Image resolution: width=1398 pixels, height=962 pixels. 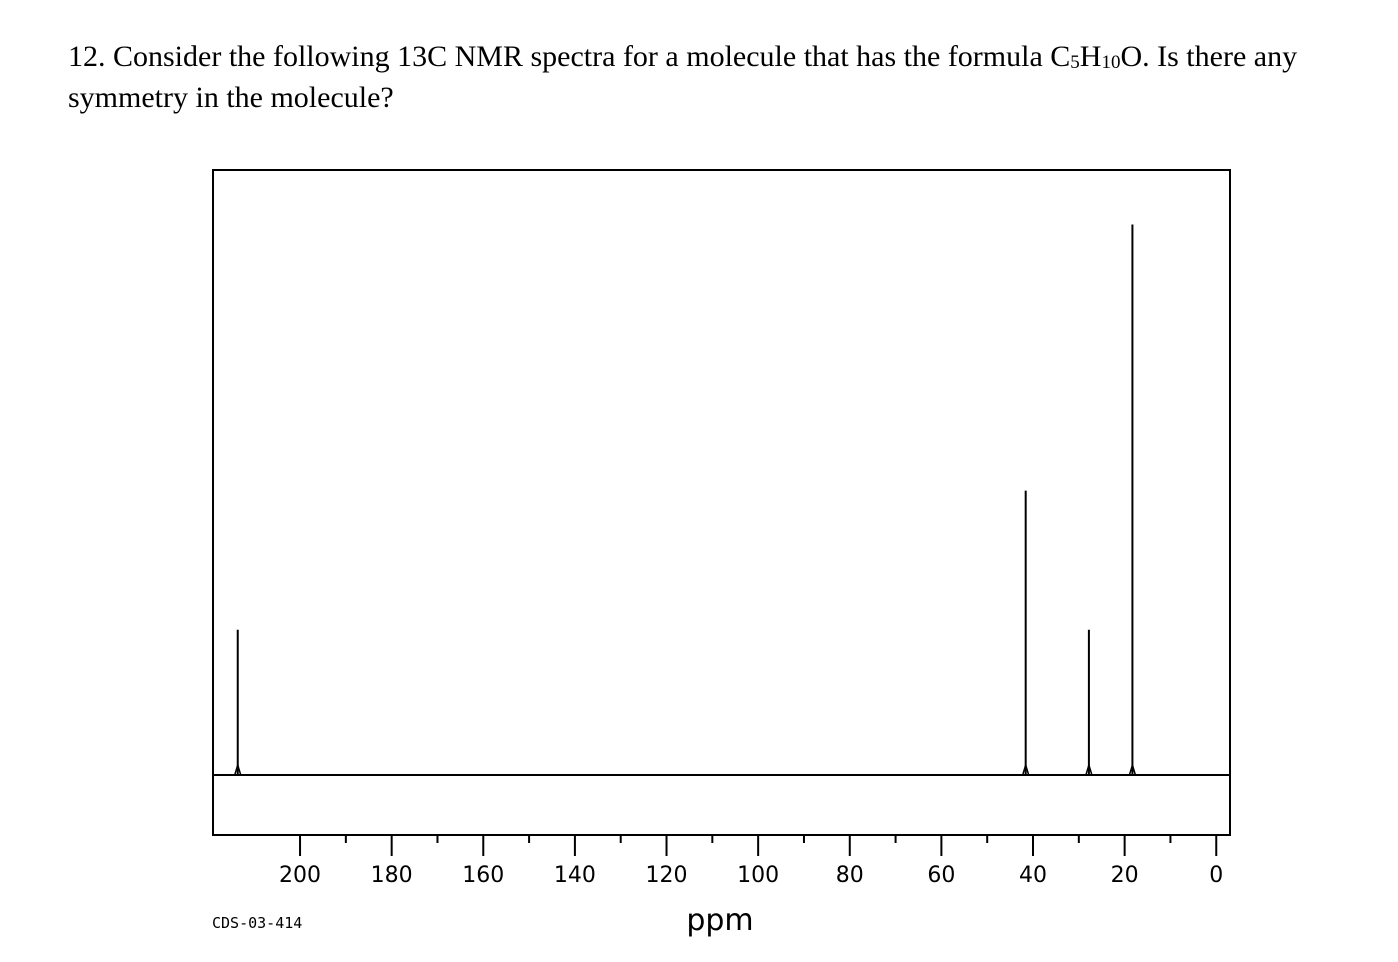 What do you see at coordinates (300, 875) in the screenshot?
I see `tick-label-0: 200` at bounding box center [300, 875].